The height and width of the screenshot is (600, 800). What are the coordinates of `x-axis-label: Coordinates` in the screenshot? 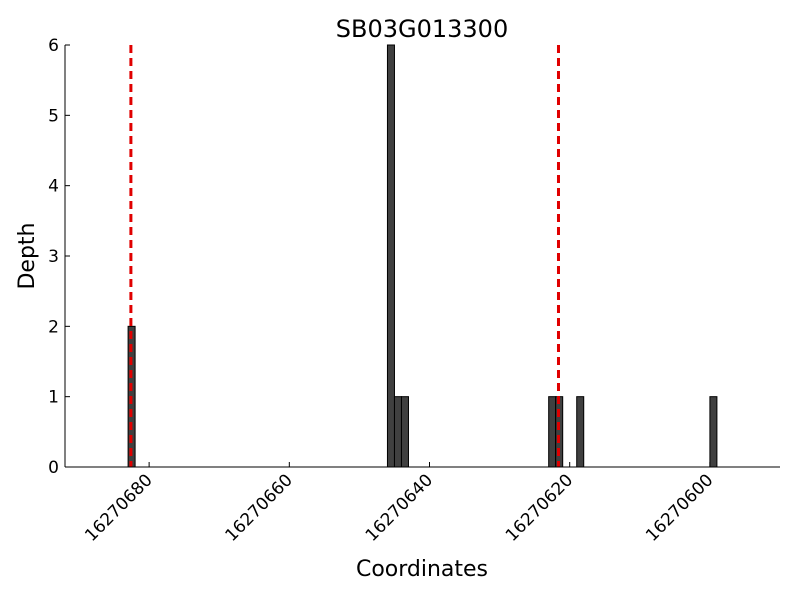 It's located at (422, 569).